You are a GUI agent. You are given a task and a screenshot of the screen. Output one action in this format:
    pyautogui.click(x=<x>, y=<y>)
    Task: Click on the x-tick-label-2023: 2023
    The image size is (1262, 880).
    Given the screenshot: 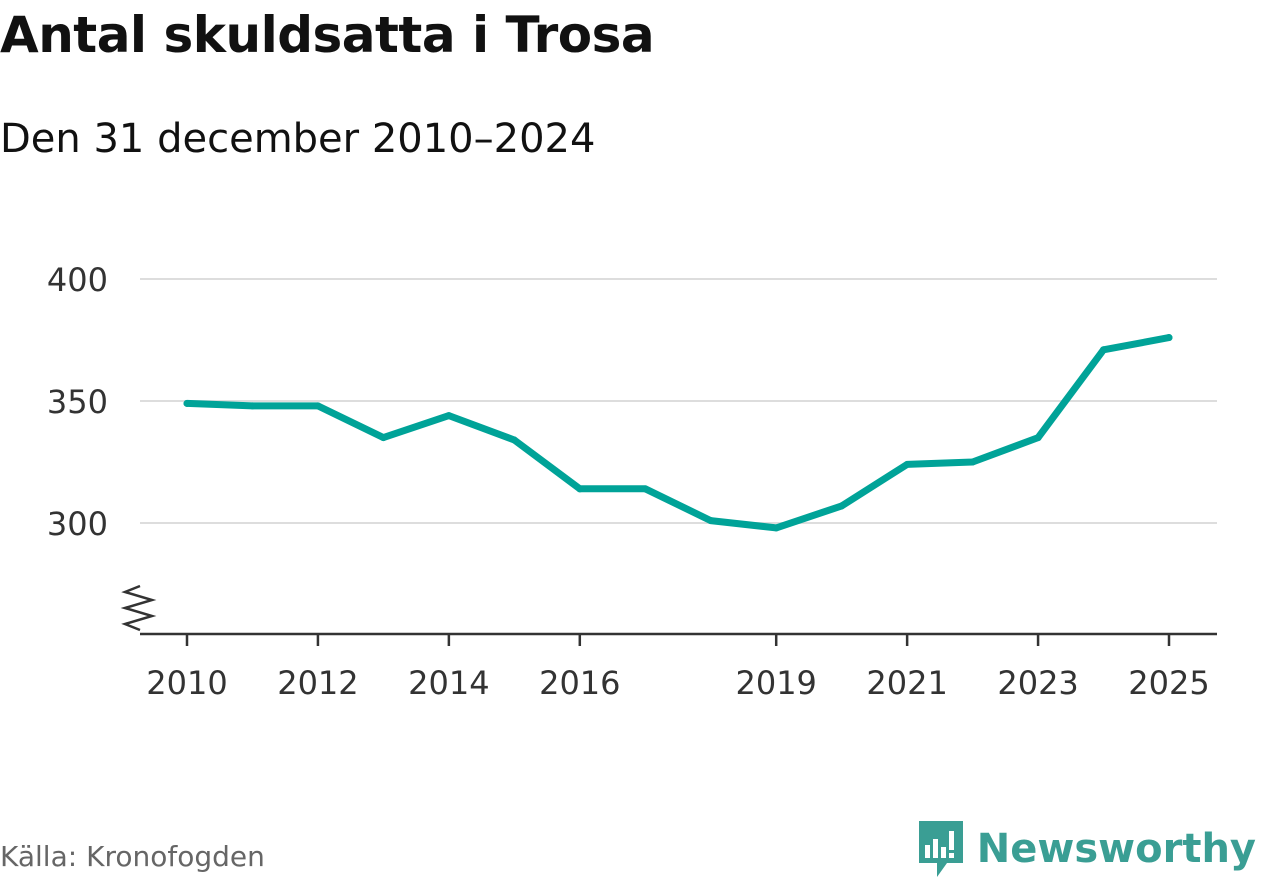 What is the action you would take?
    pyautogui.click(x=1037, y=683)
    